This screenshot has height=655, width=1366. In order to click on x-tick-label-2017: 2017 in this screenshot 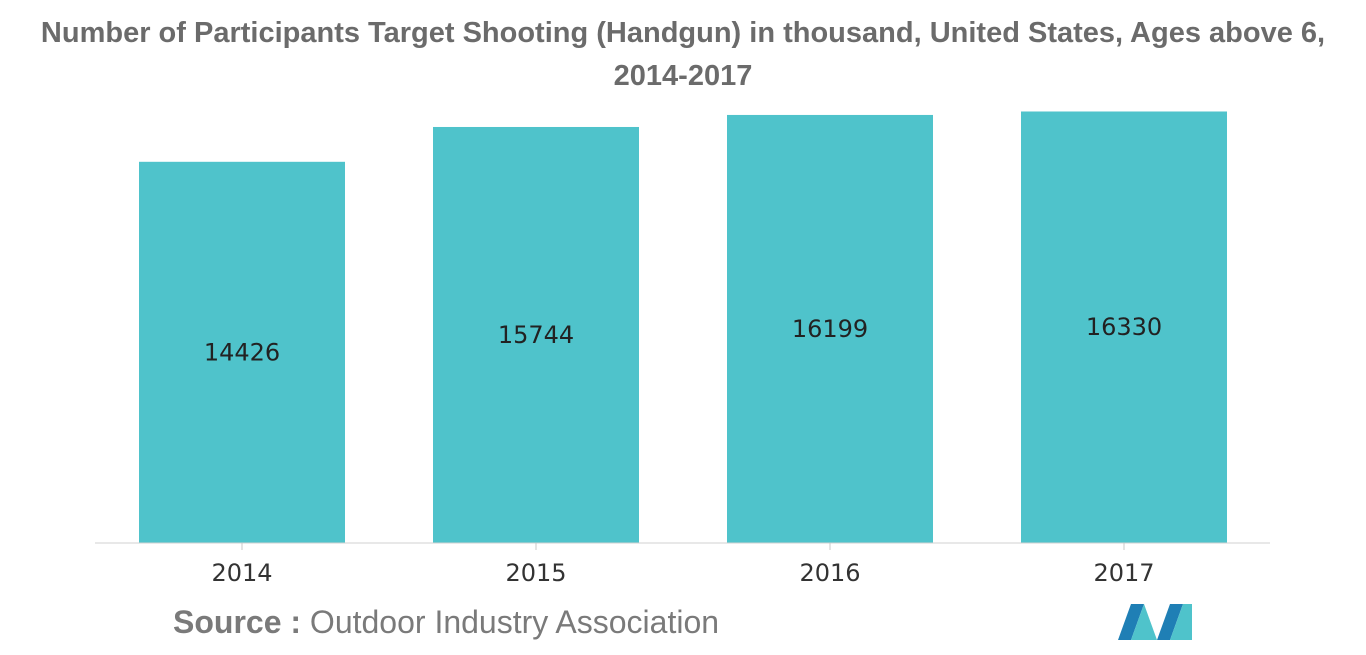, I will do `click(1123, 573)`.